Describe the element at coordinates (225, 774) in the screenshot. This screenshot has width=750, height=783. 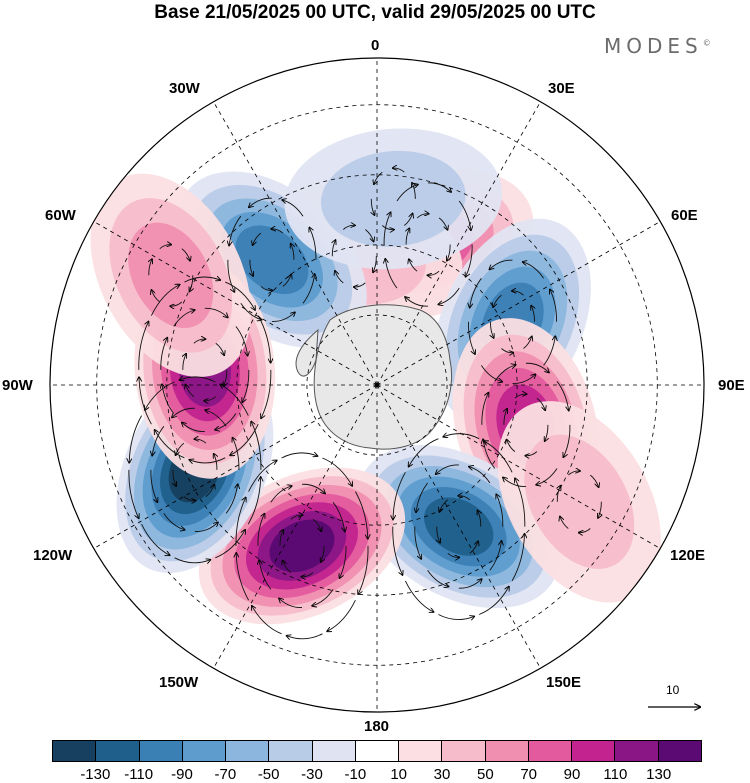
I see `colorbar-tick-label: -70` at that location.